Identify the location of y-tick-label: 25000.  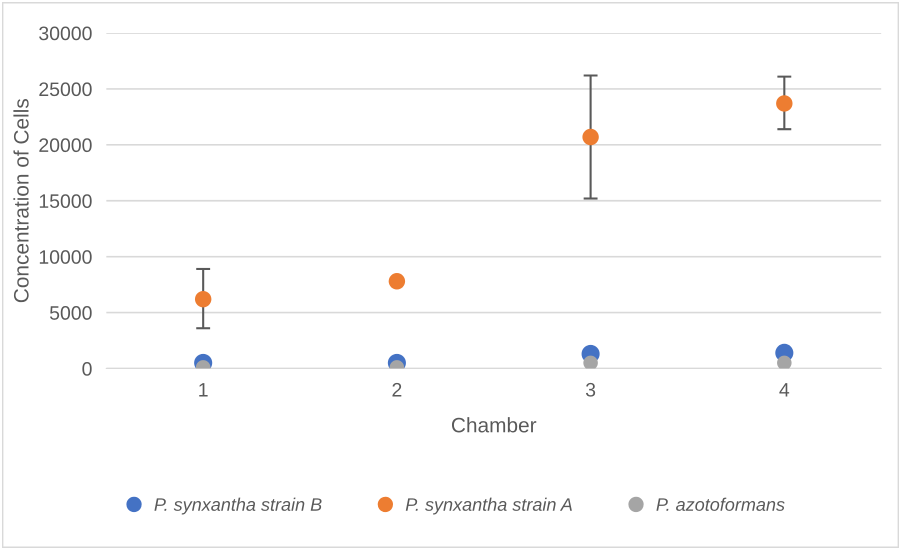
(65, 89).